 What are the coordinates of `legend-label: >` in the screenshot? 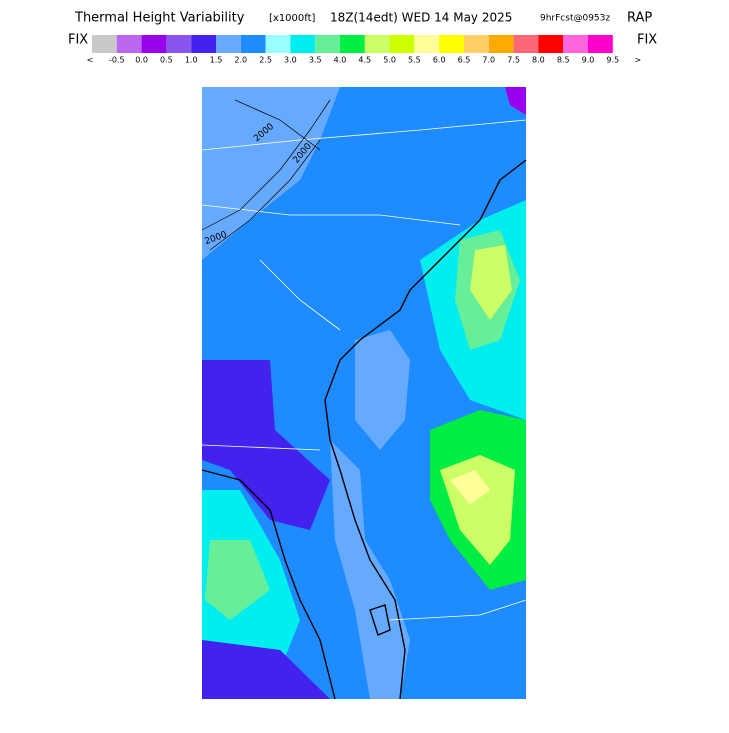 It's located at (637, 60).